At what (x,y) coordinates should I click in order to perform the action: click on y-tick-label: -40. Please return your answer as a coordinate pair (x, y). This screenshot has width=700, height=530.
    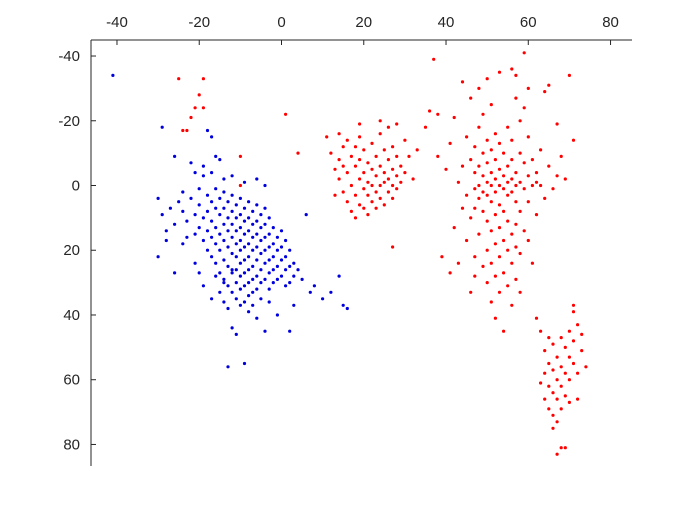
    Looking at the image, I should click on (69, 56).